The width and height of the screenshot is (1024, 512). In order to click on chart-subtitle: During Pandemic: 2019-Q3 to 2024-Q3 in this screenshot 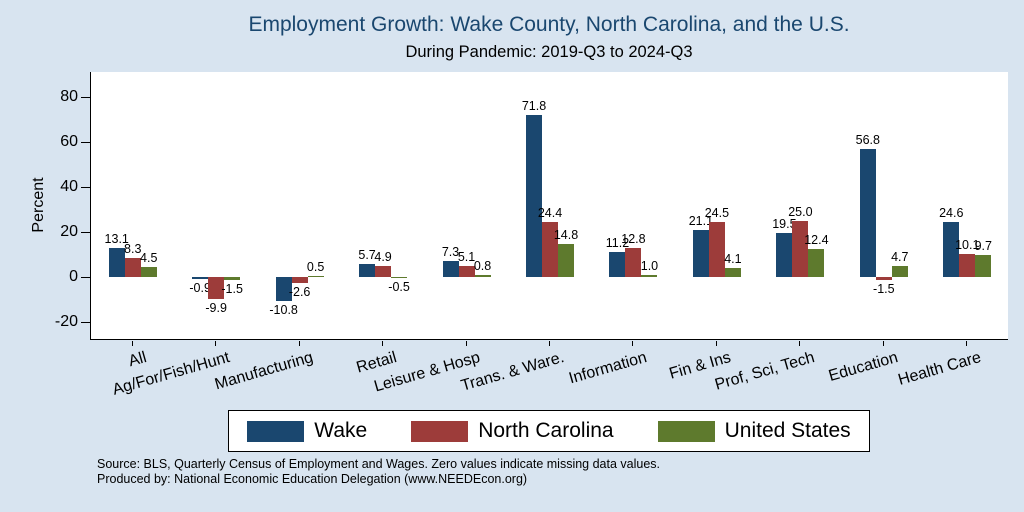, I will do `click(549, 52)`.